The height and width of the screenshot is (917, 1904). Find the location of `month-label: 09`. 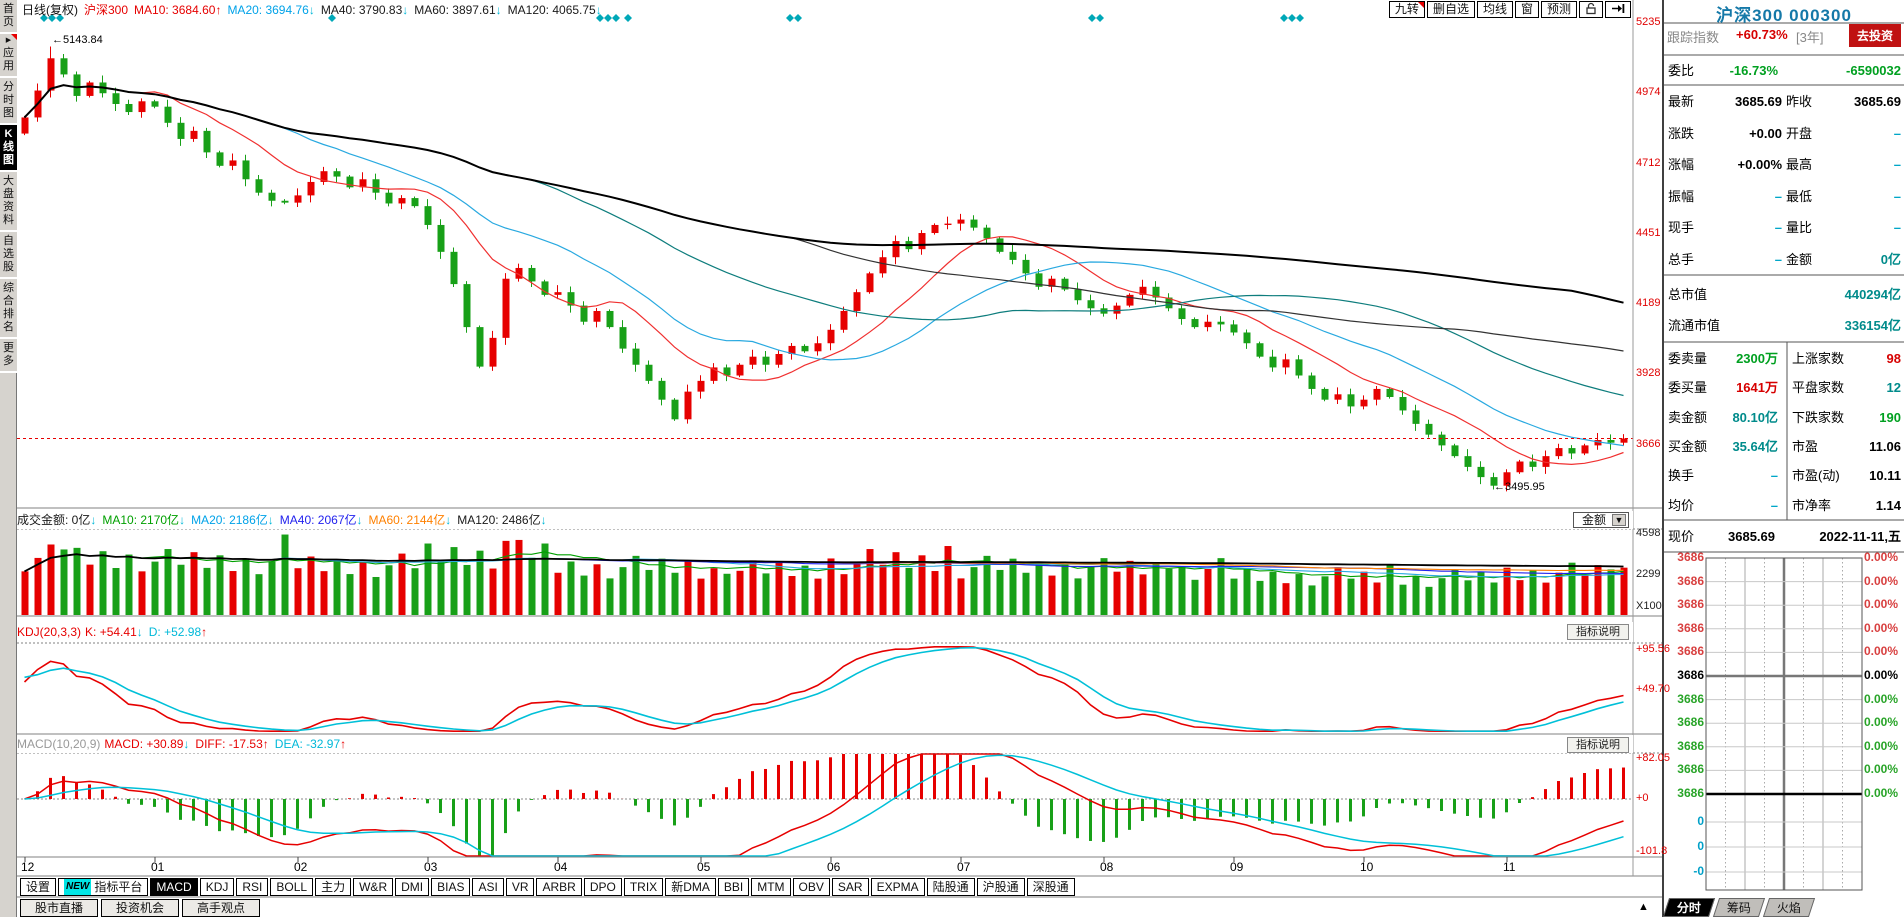

month-label: 09 is located at coordinates (1237, 867).